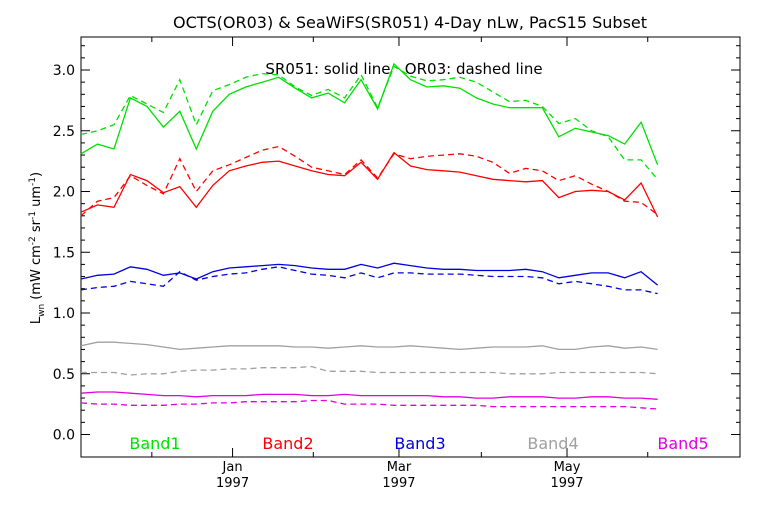 This screenshot has height=512, width=768. Describe the element at coordinates (36, 174) in the screenshot. I see `y-axis-label-close: )` at that location.